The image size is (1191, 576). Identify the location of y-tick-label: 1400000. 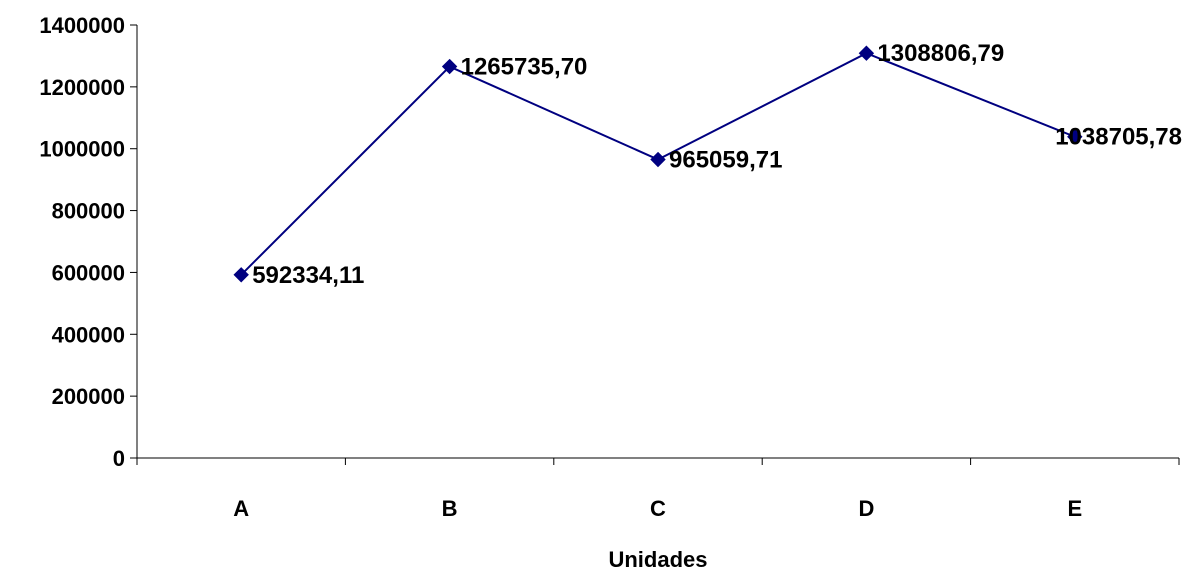
(82, 25).